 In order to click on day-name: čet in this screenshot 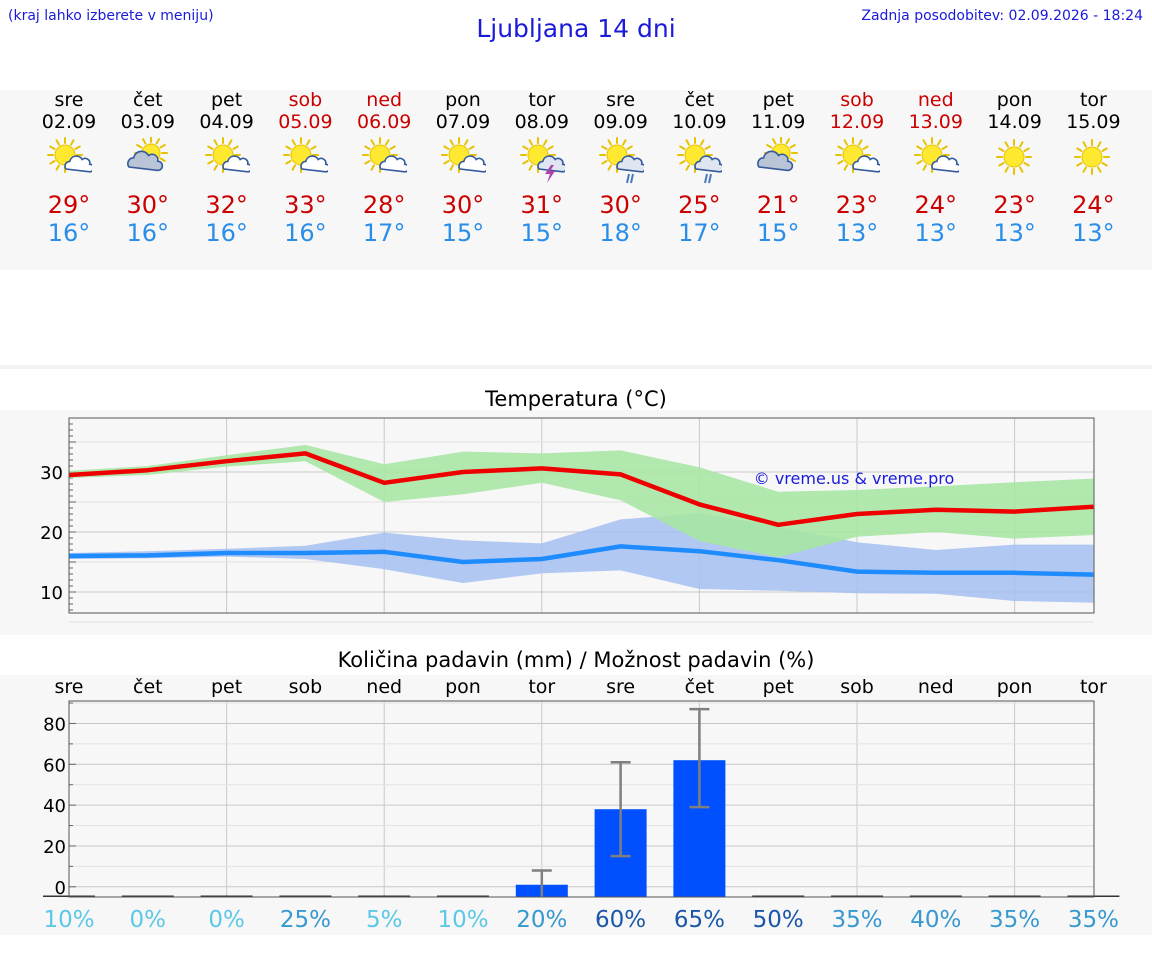, I will do `click(148, 100)`.